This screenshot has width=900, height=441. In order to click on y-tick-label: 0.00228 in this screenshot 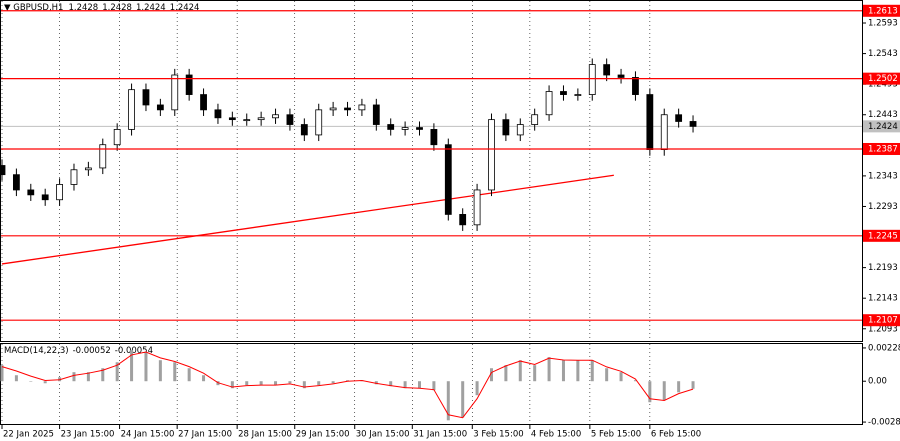, I will do `click(884, 348)`.